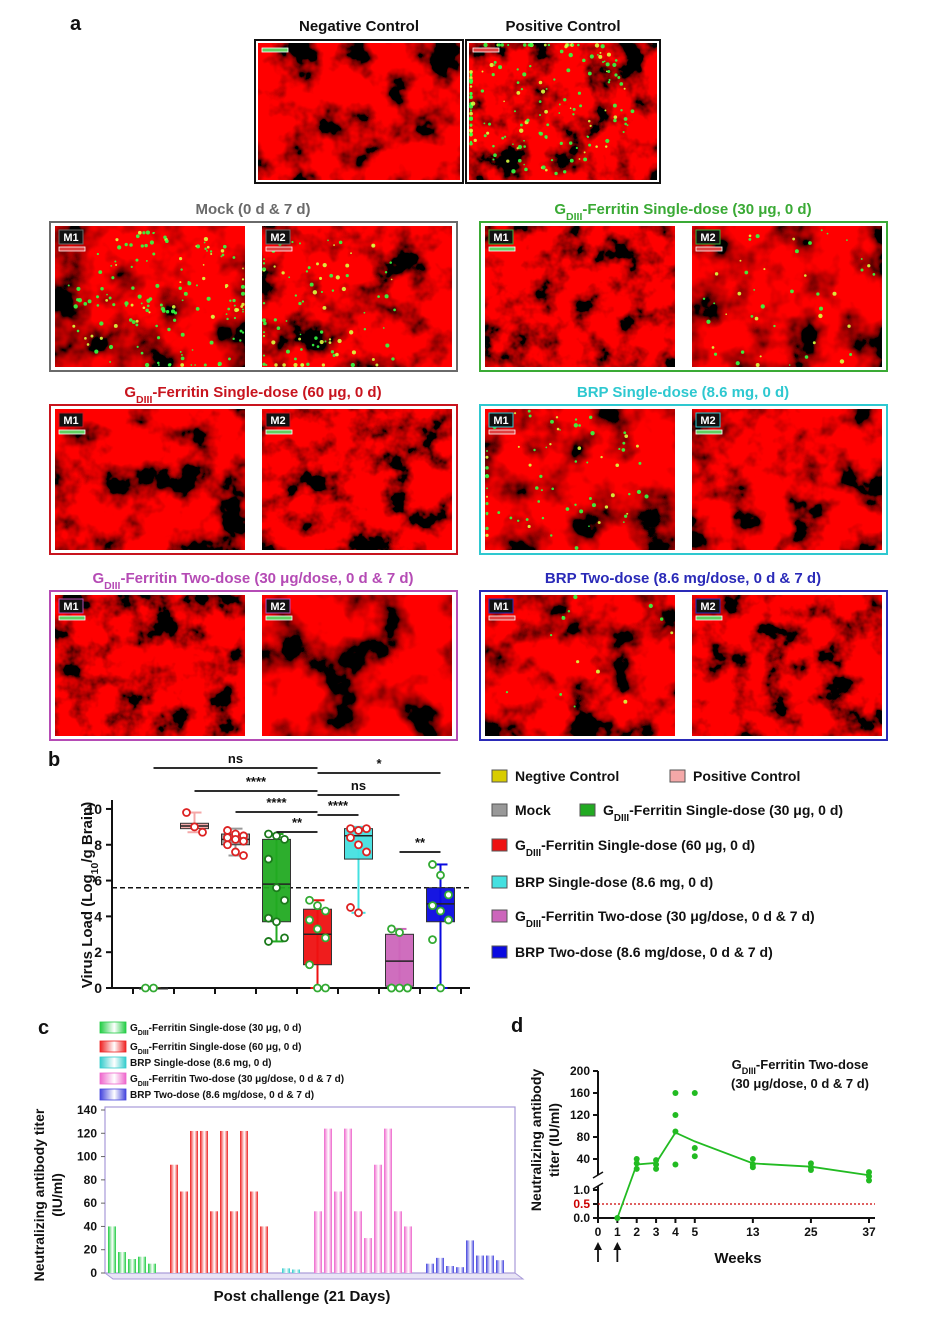  Describe the element at coordinates (225, 1028) in the screenshot. I see `text-part: -Ferritin Single-dose (30 μg, 0 d)` at that location.